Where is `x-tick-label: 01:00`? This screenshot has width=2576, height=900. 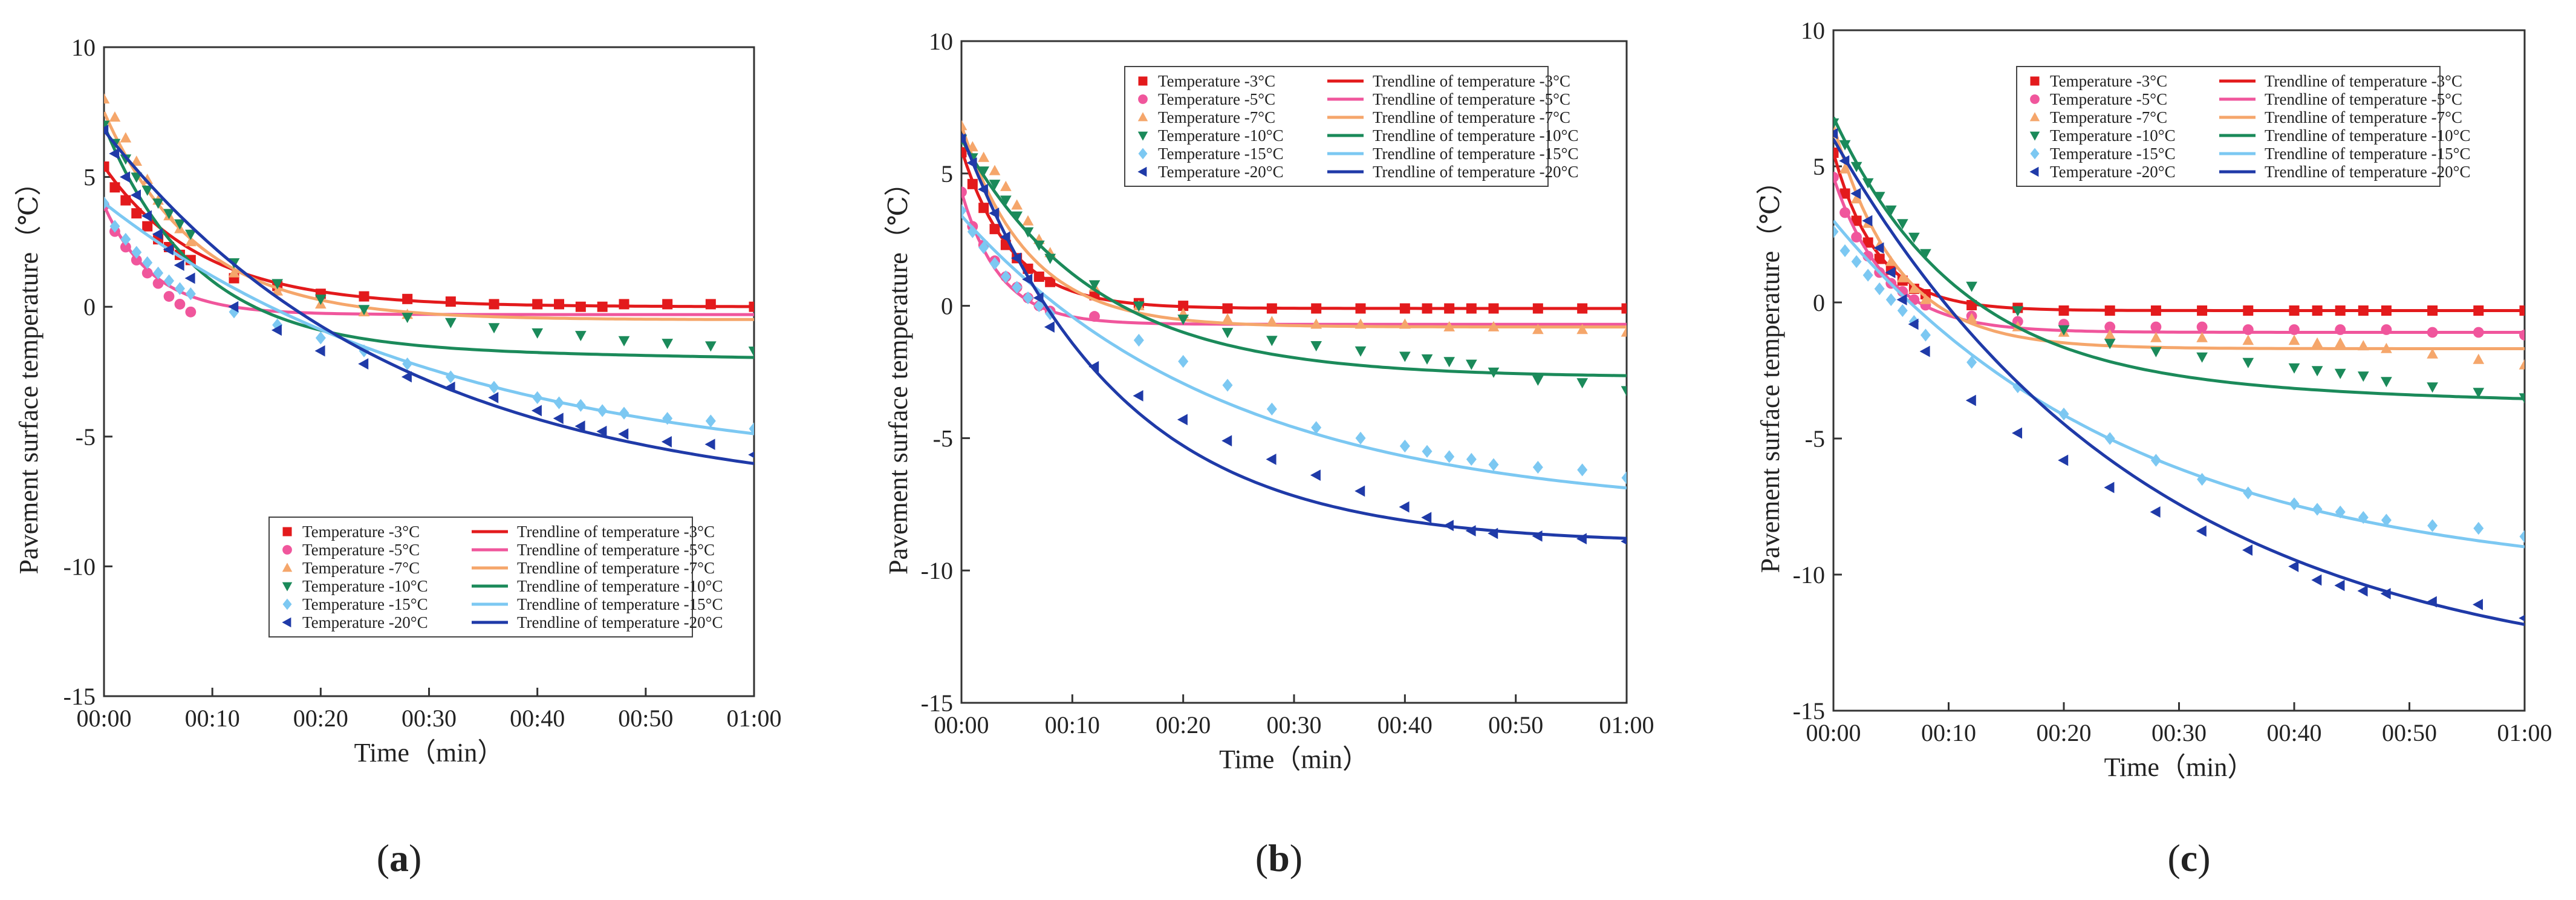
x-tick-label: 01:00 is located at coordinates (1626, 725).